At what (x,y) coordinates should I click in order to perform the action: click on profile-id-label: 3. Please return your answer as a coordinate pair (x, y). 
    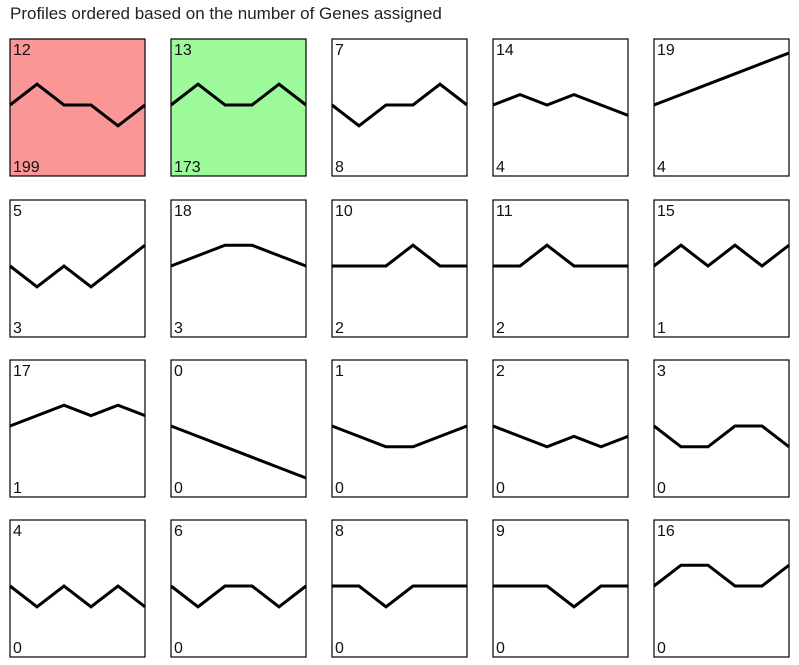
    Looking at the image, I should click on (661, 371).